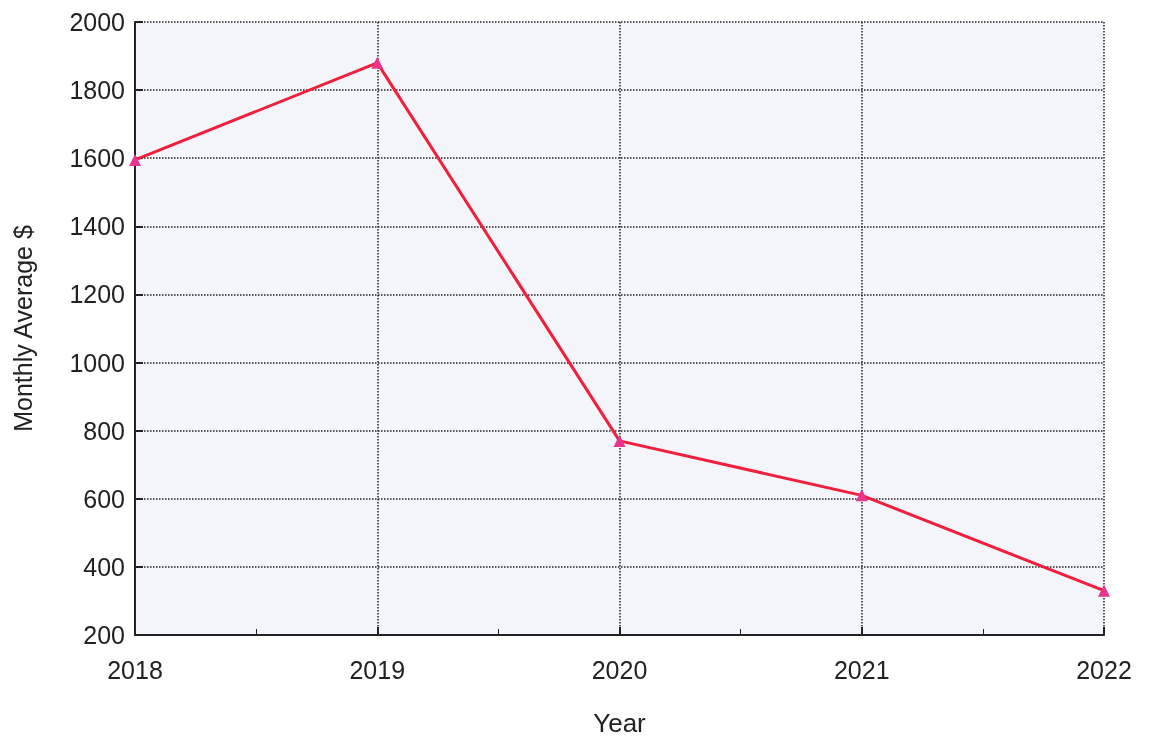 The image size is (1149, 745). I want to click on x-tick-label: 2021, so click(861, 669).